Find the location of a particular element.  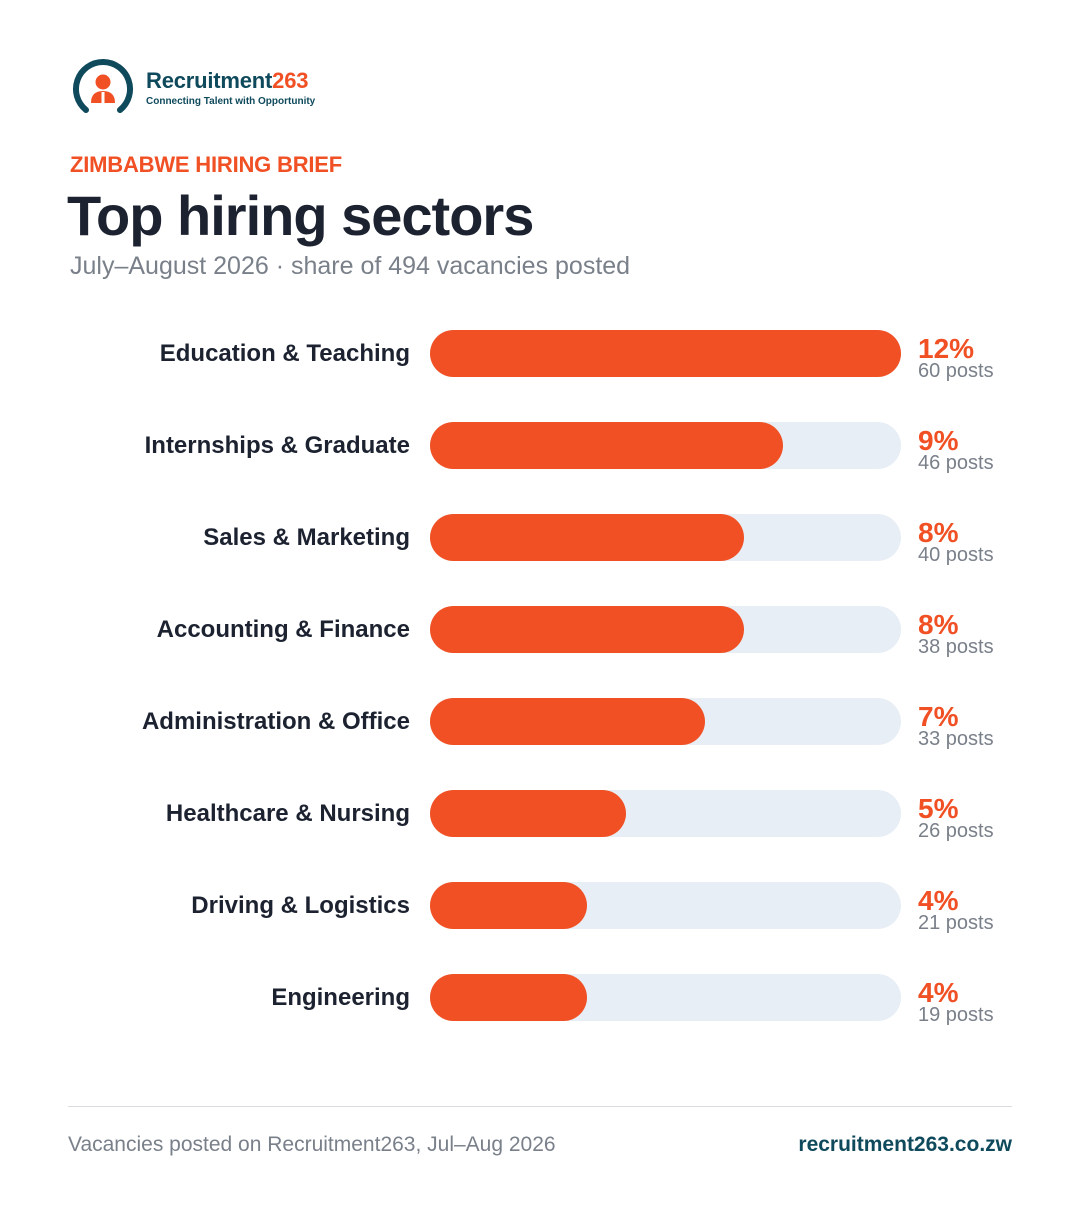

value-label: 5% is located at coordinates (938, 808).